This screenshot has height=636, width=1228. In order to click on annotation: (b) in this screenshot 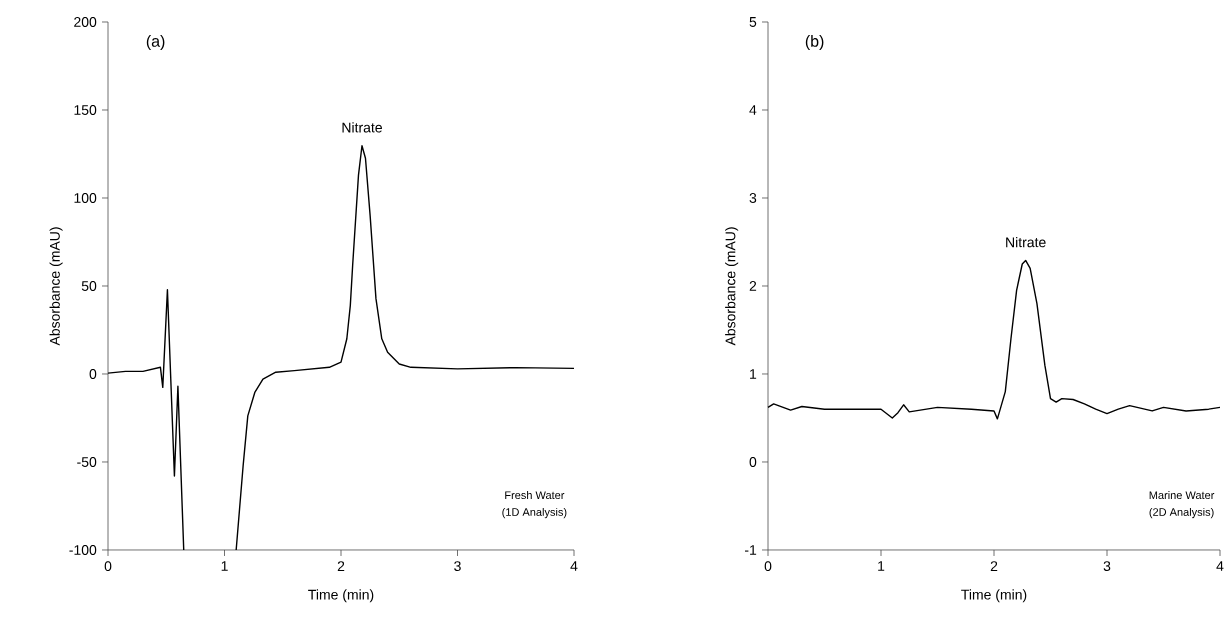, I will do `click(814, 43)`.